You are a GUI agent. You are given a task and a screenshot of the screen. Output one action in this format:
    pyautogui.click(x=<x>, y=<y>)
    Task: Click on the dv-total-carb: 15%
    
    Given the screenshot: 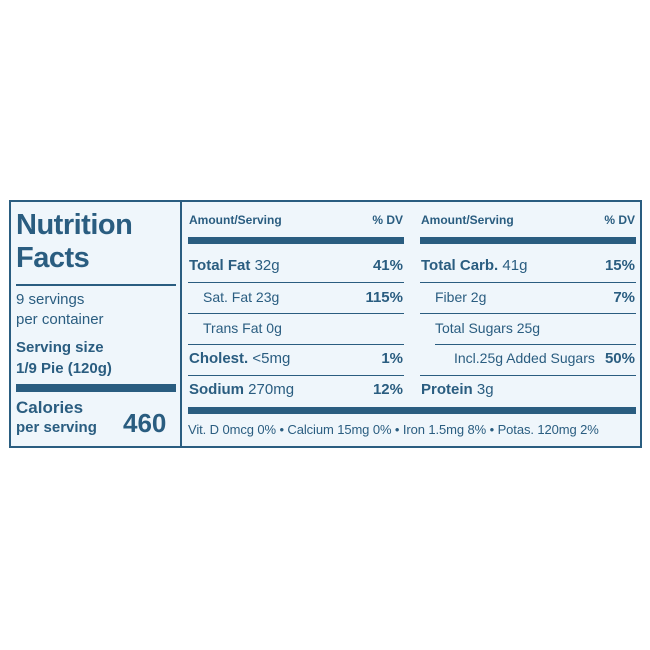 What is the action you would take?
    pyautogui.click(x=619, y=265)
    